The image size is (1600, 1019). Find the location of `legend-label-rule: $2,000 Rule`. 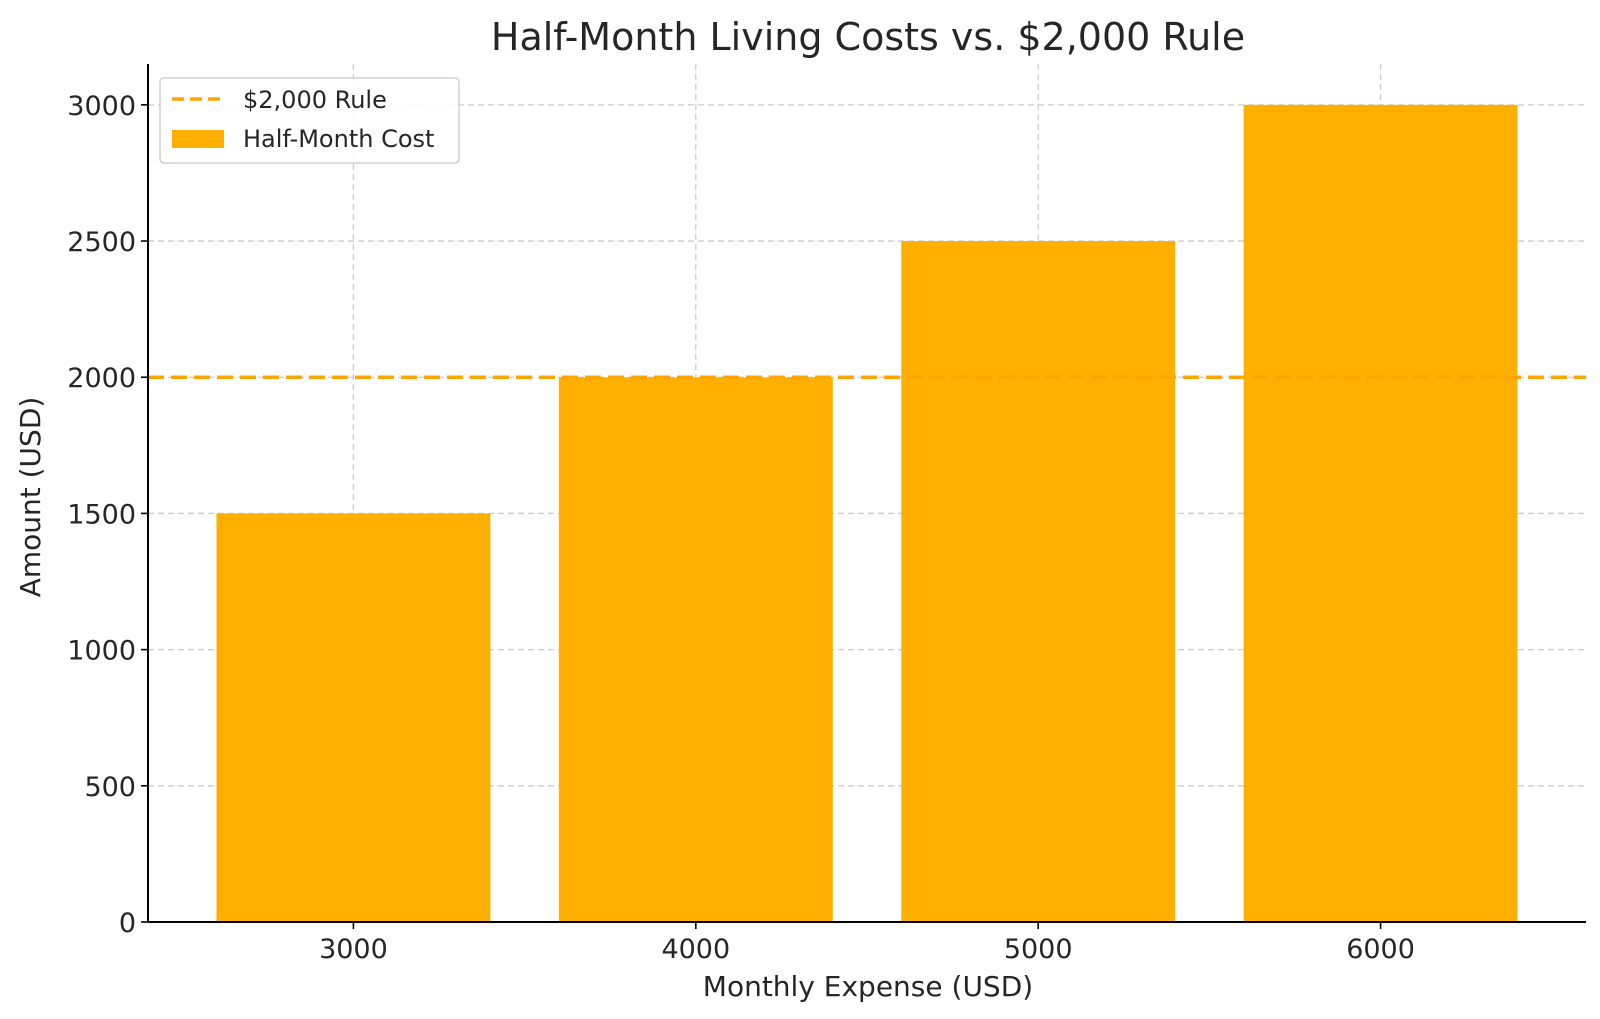

legend-label-rule: $2,000 Rule is located at coordinates (315, 100).